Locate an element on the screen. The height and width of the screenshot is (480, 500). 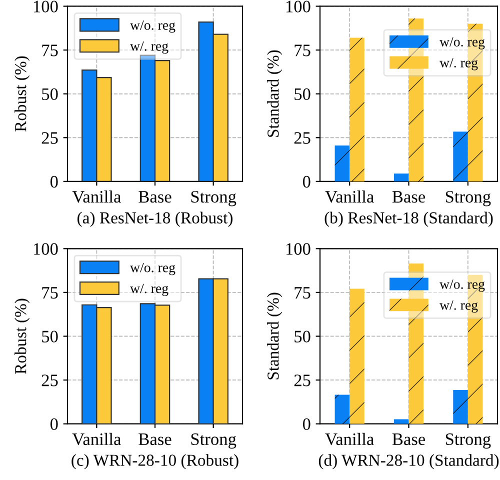
x-axis-title: (a) ResNet-18 (Robust) is located at coordinates (155, 219).